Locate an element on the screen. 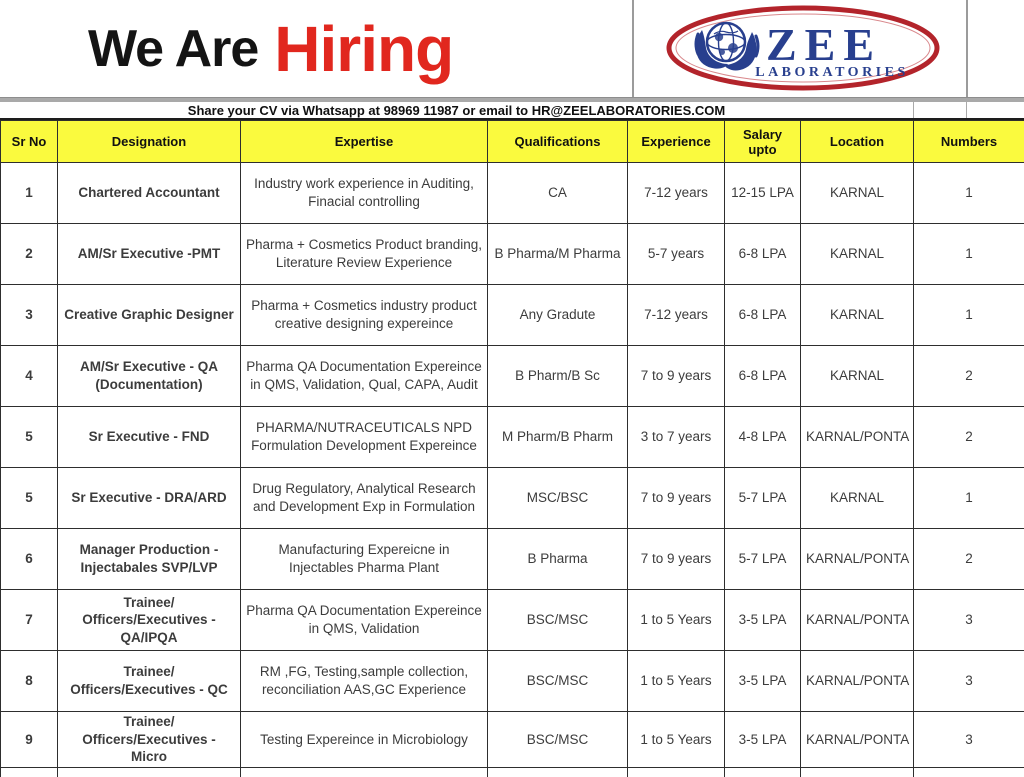 The height and width of the screenshot is (777, 1024). divider-band is located at coordinates (512, 99).